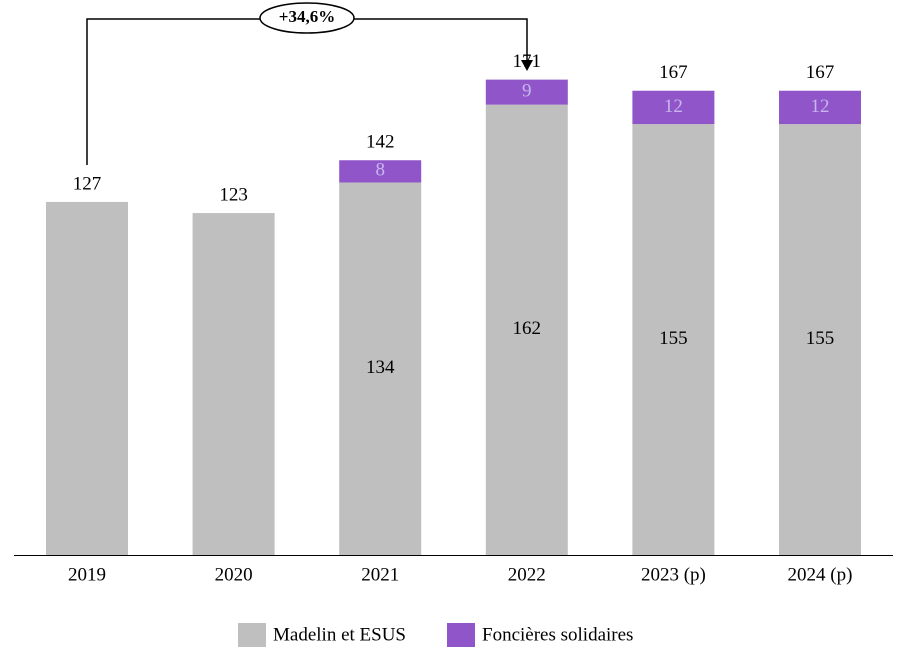 The height and width of the screenshot is (661, 907). Describe the element at coordinates (339, 634) in the screenshot. I see `legend-label: Madelin et ESUS` at that location.